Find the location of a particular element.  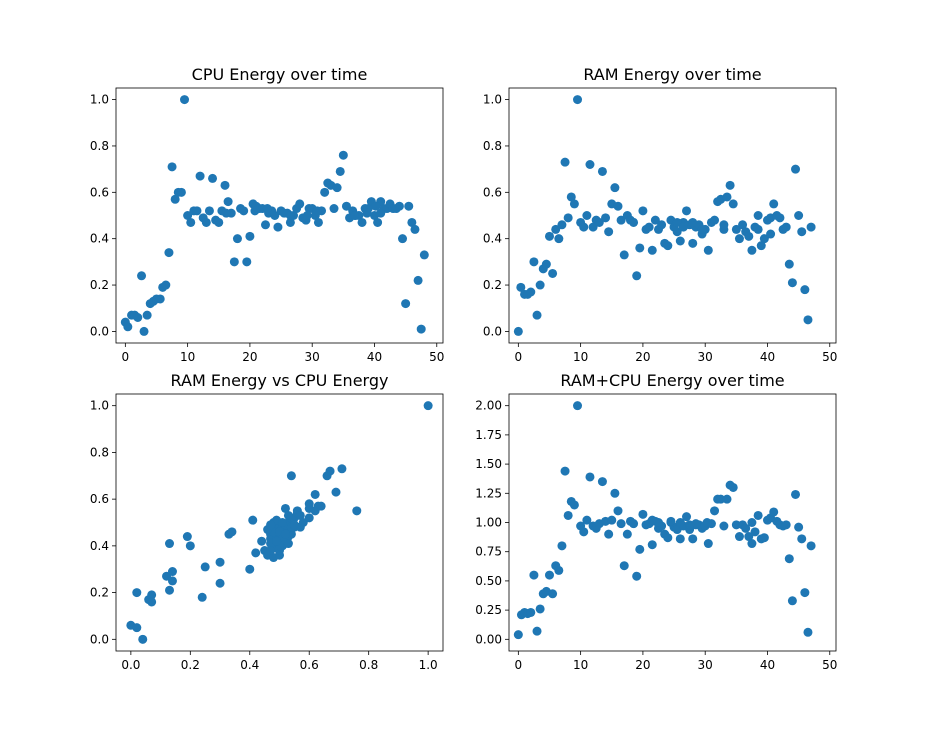

y-tick-label: 0.25 is located at coordinates (488, 610).